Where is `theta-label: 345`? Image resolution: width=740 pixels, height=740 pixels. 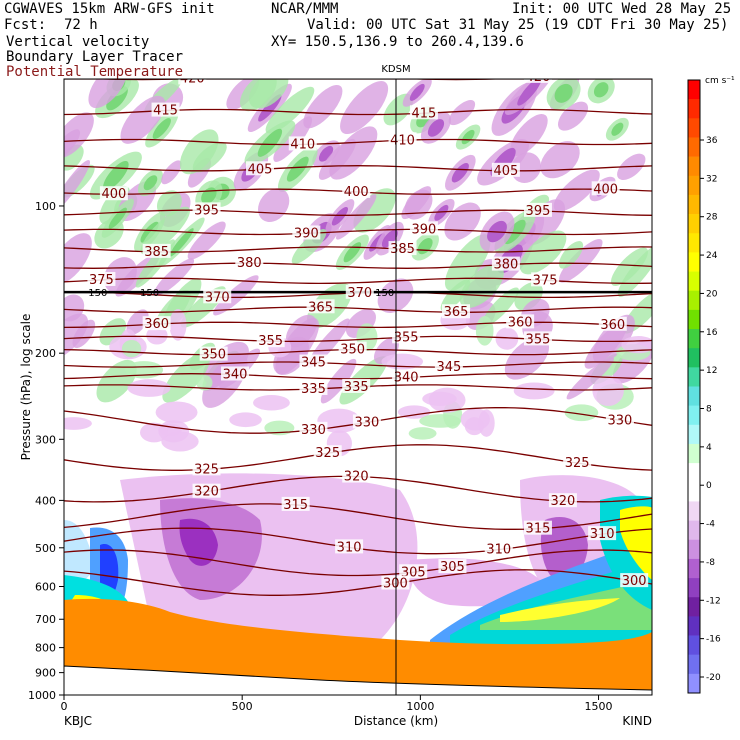 theta-label: 345 is located at coordinates (313, 363).